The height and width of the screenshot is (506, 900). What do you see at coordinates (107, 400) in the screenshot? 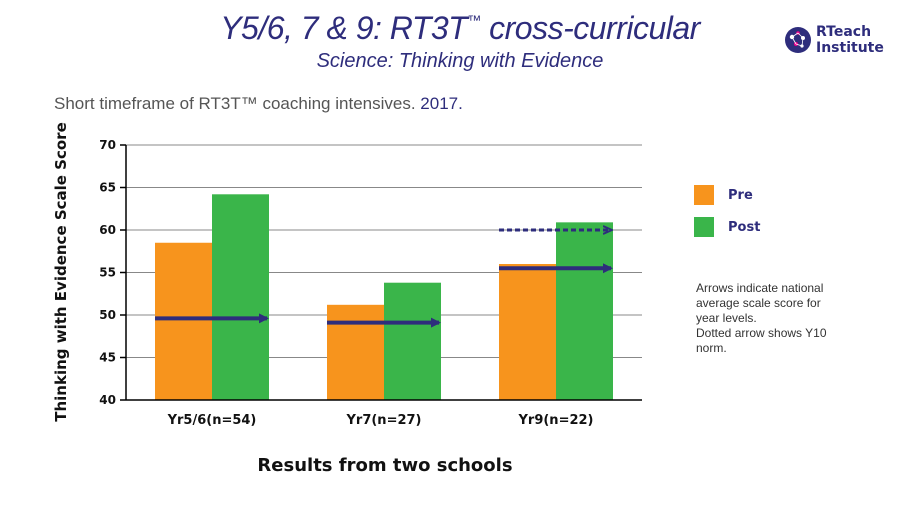
I see `y-tick-label: 40` at bounding box center [107, 400].